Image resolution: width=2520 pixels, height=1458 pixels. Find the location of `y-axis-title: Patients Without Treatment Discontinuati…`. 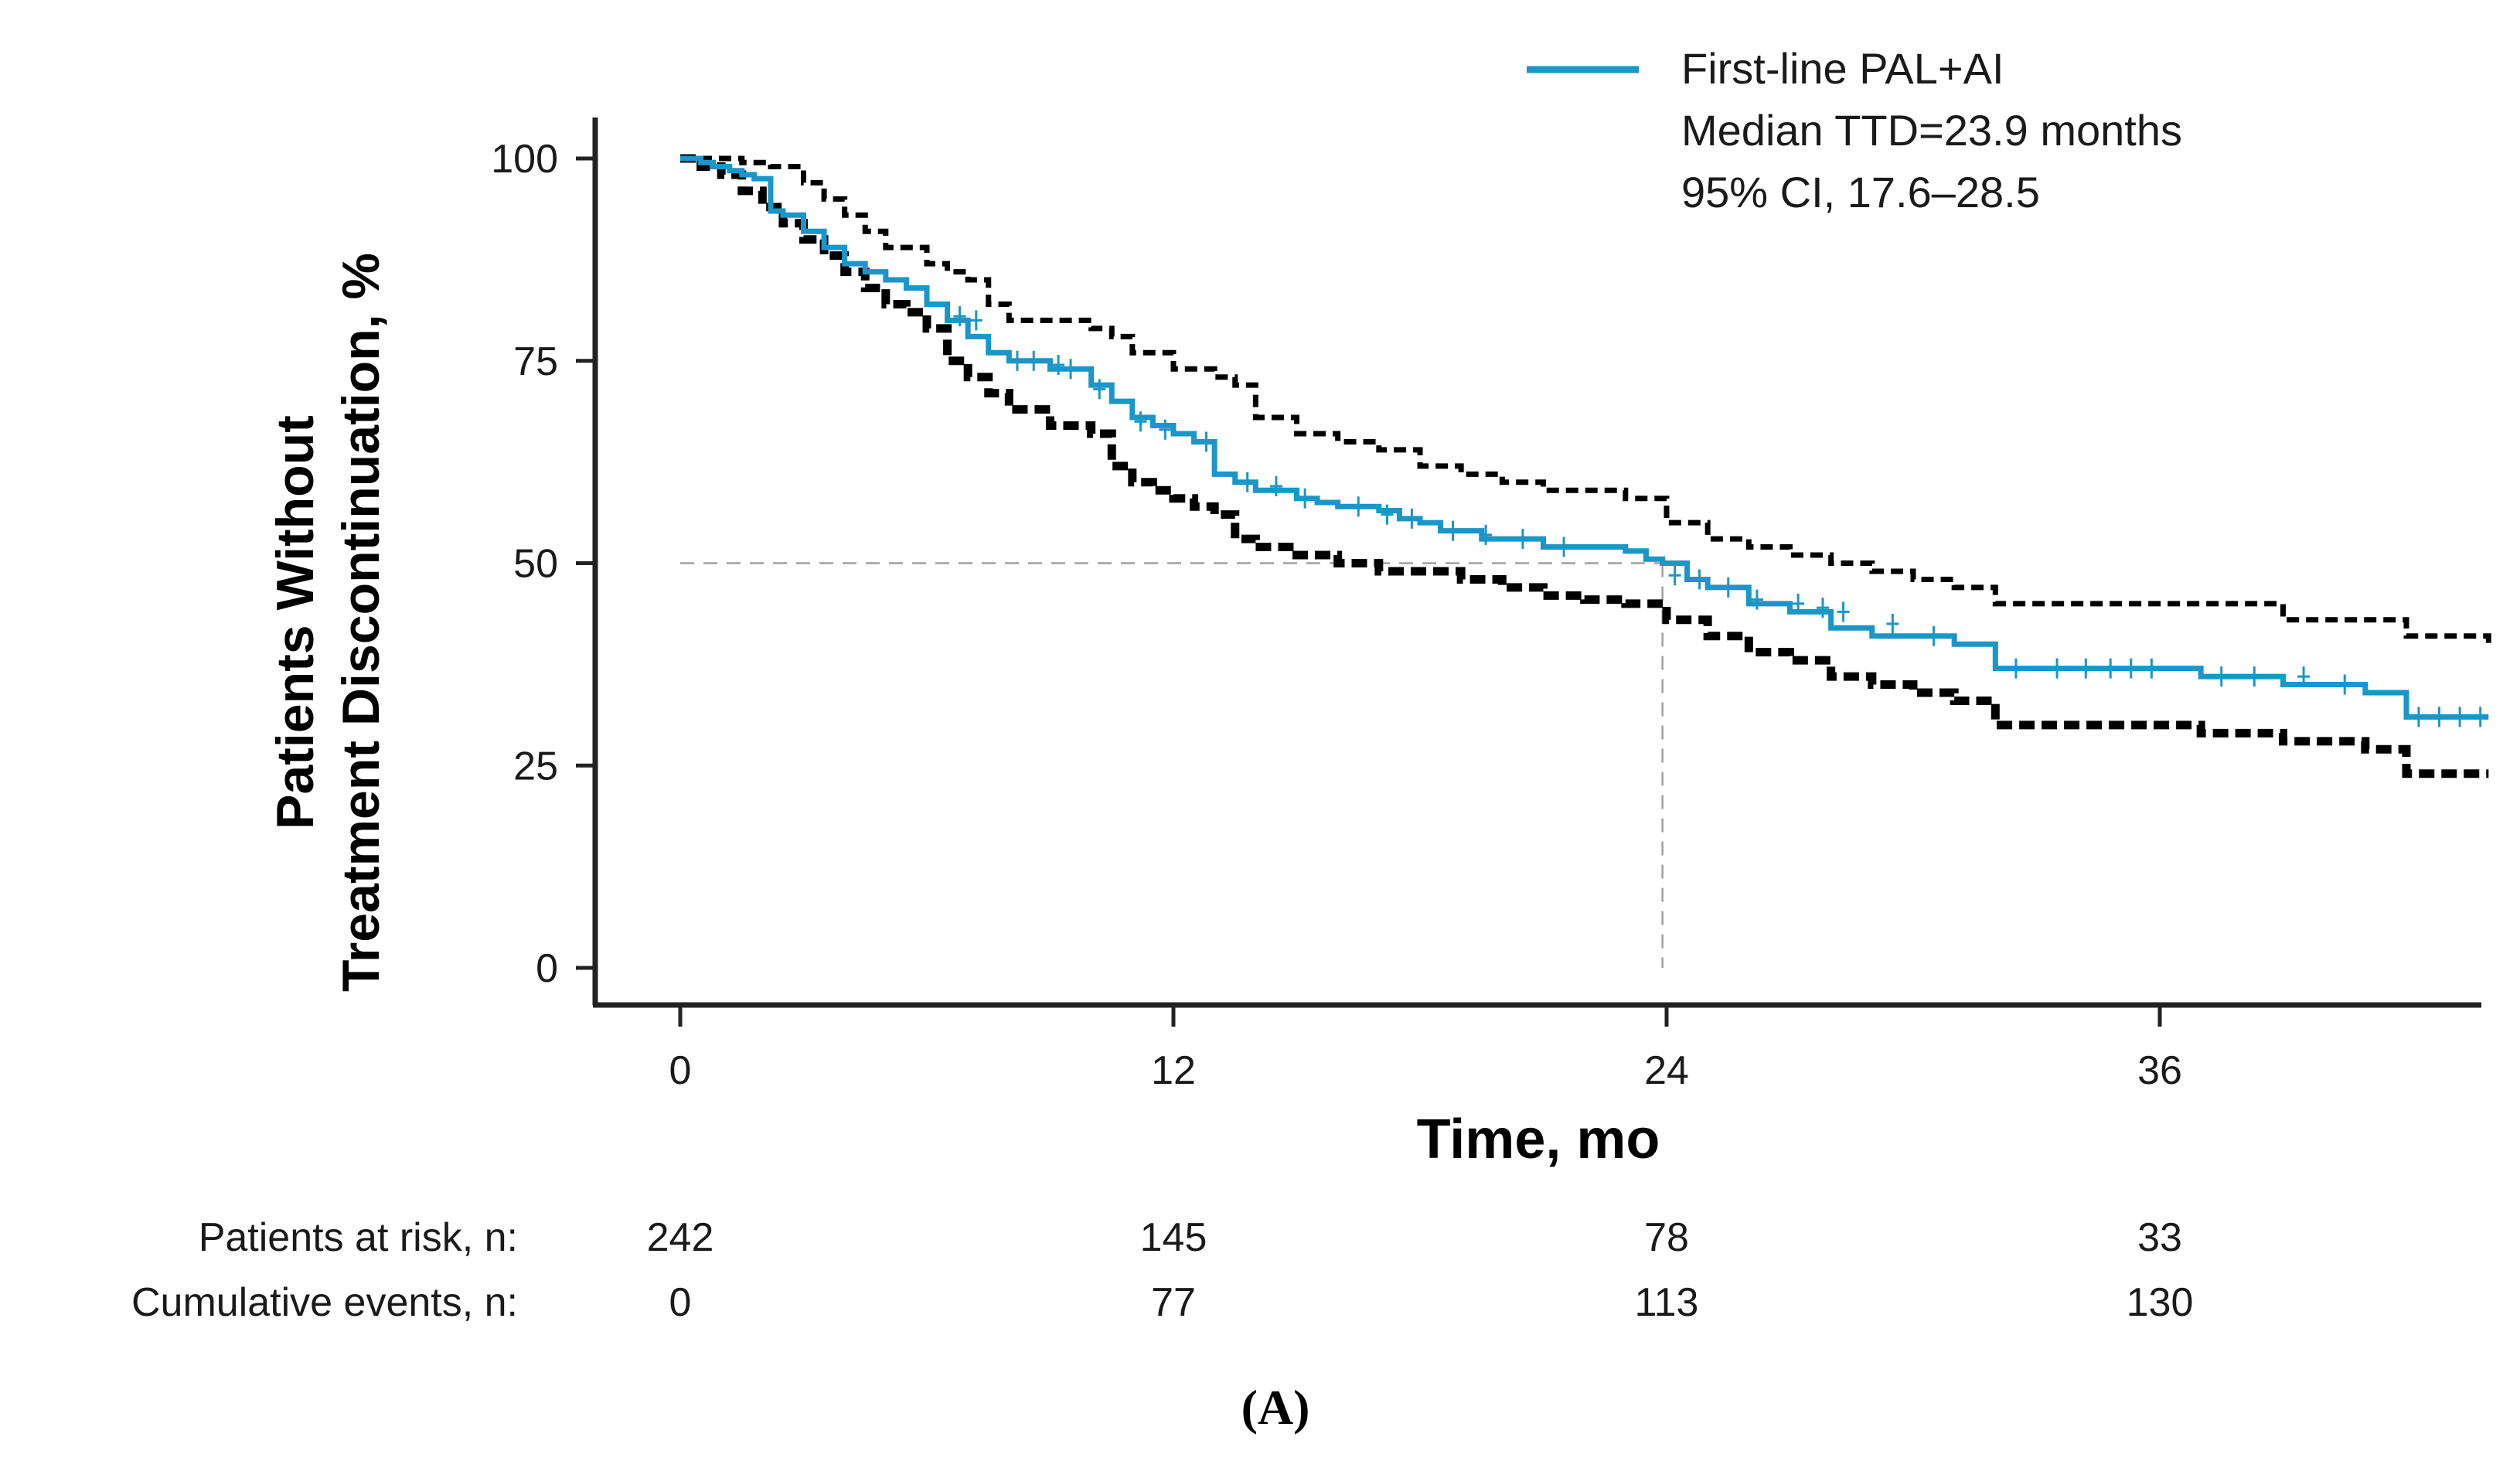

y-axis-title: Patients Without Treatment Discontinuati… is located at coordinates (328, 622).